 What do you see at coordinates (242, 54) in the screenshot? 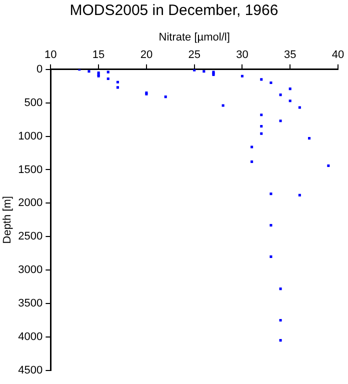
I see `x-tick-label: 30` at bounding box center [242, 54].